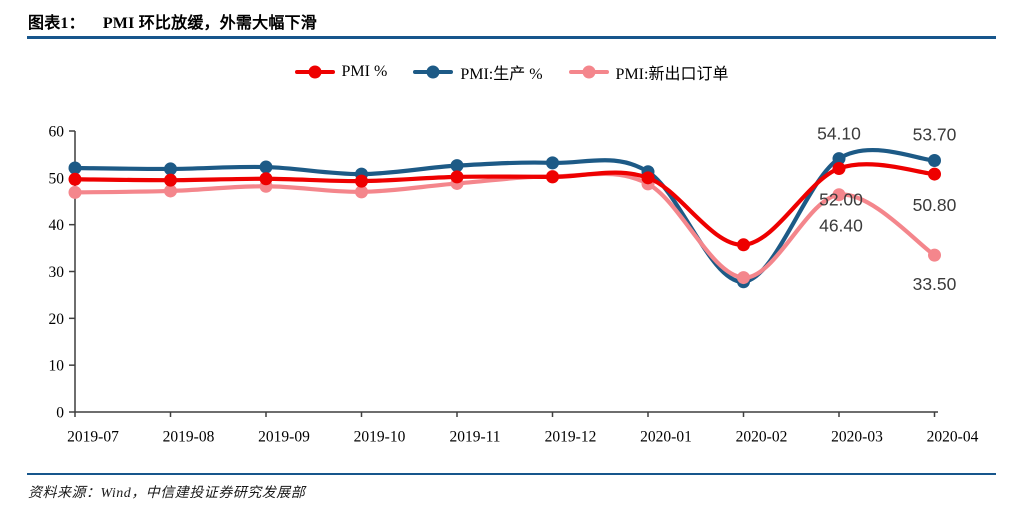 This screenshot has width=1023, height=517. Describe the element at coordinates (57, 272) in the screenshot. I see `y-tick-label: 30` at that location.